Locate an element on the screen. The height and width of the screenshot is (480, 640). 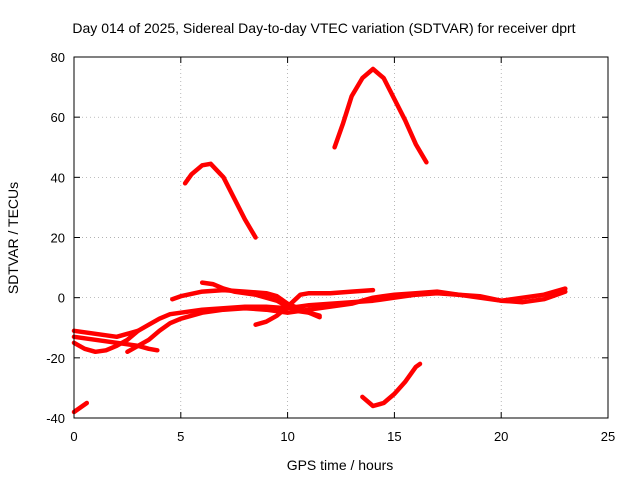
y-tick-label: -40 is located at coordinates (55, 418).